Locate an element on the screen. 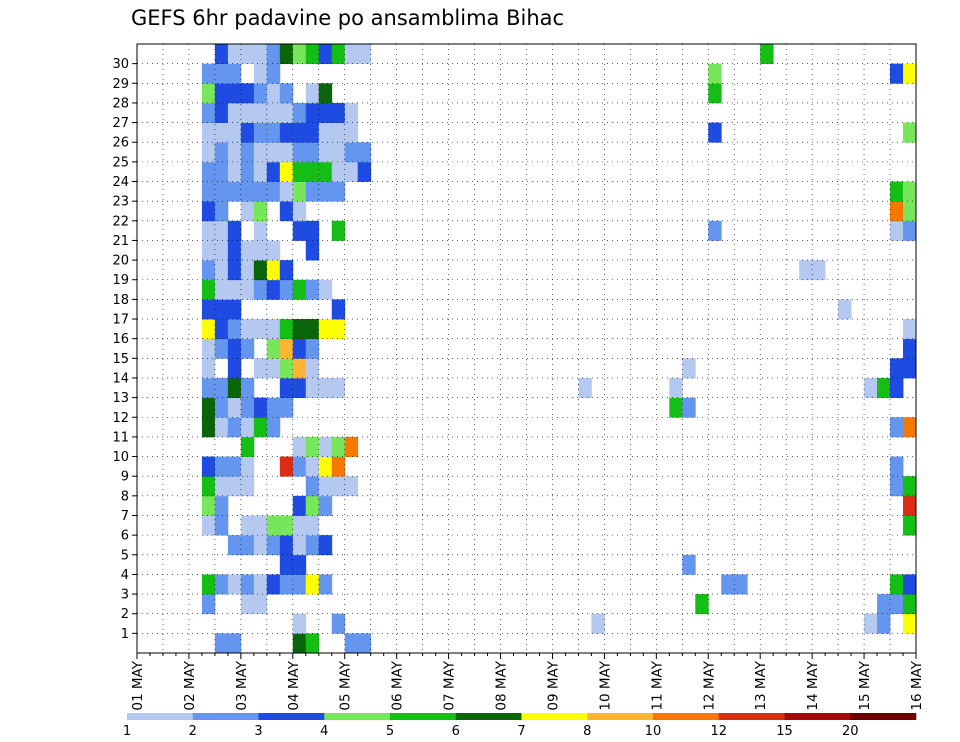 This screenshot has width=960, height=742. colorbar-label: 3 is located at coordinates (258, 731).